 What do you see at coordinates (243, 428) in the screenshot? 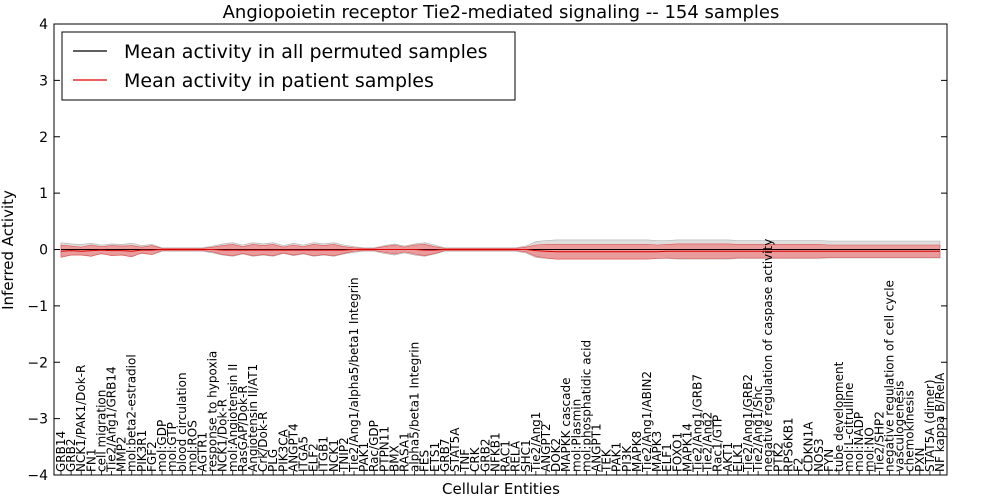
I see `x-tick-label: RasGAP/Dok-R` at bounding box center [243, 428].